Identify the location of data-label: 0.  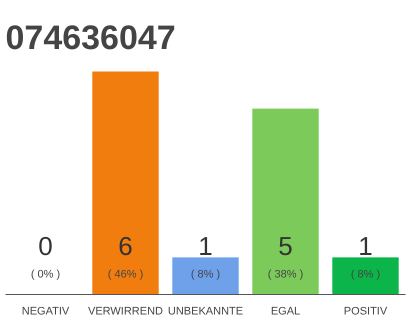
(45, 246).